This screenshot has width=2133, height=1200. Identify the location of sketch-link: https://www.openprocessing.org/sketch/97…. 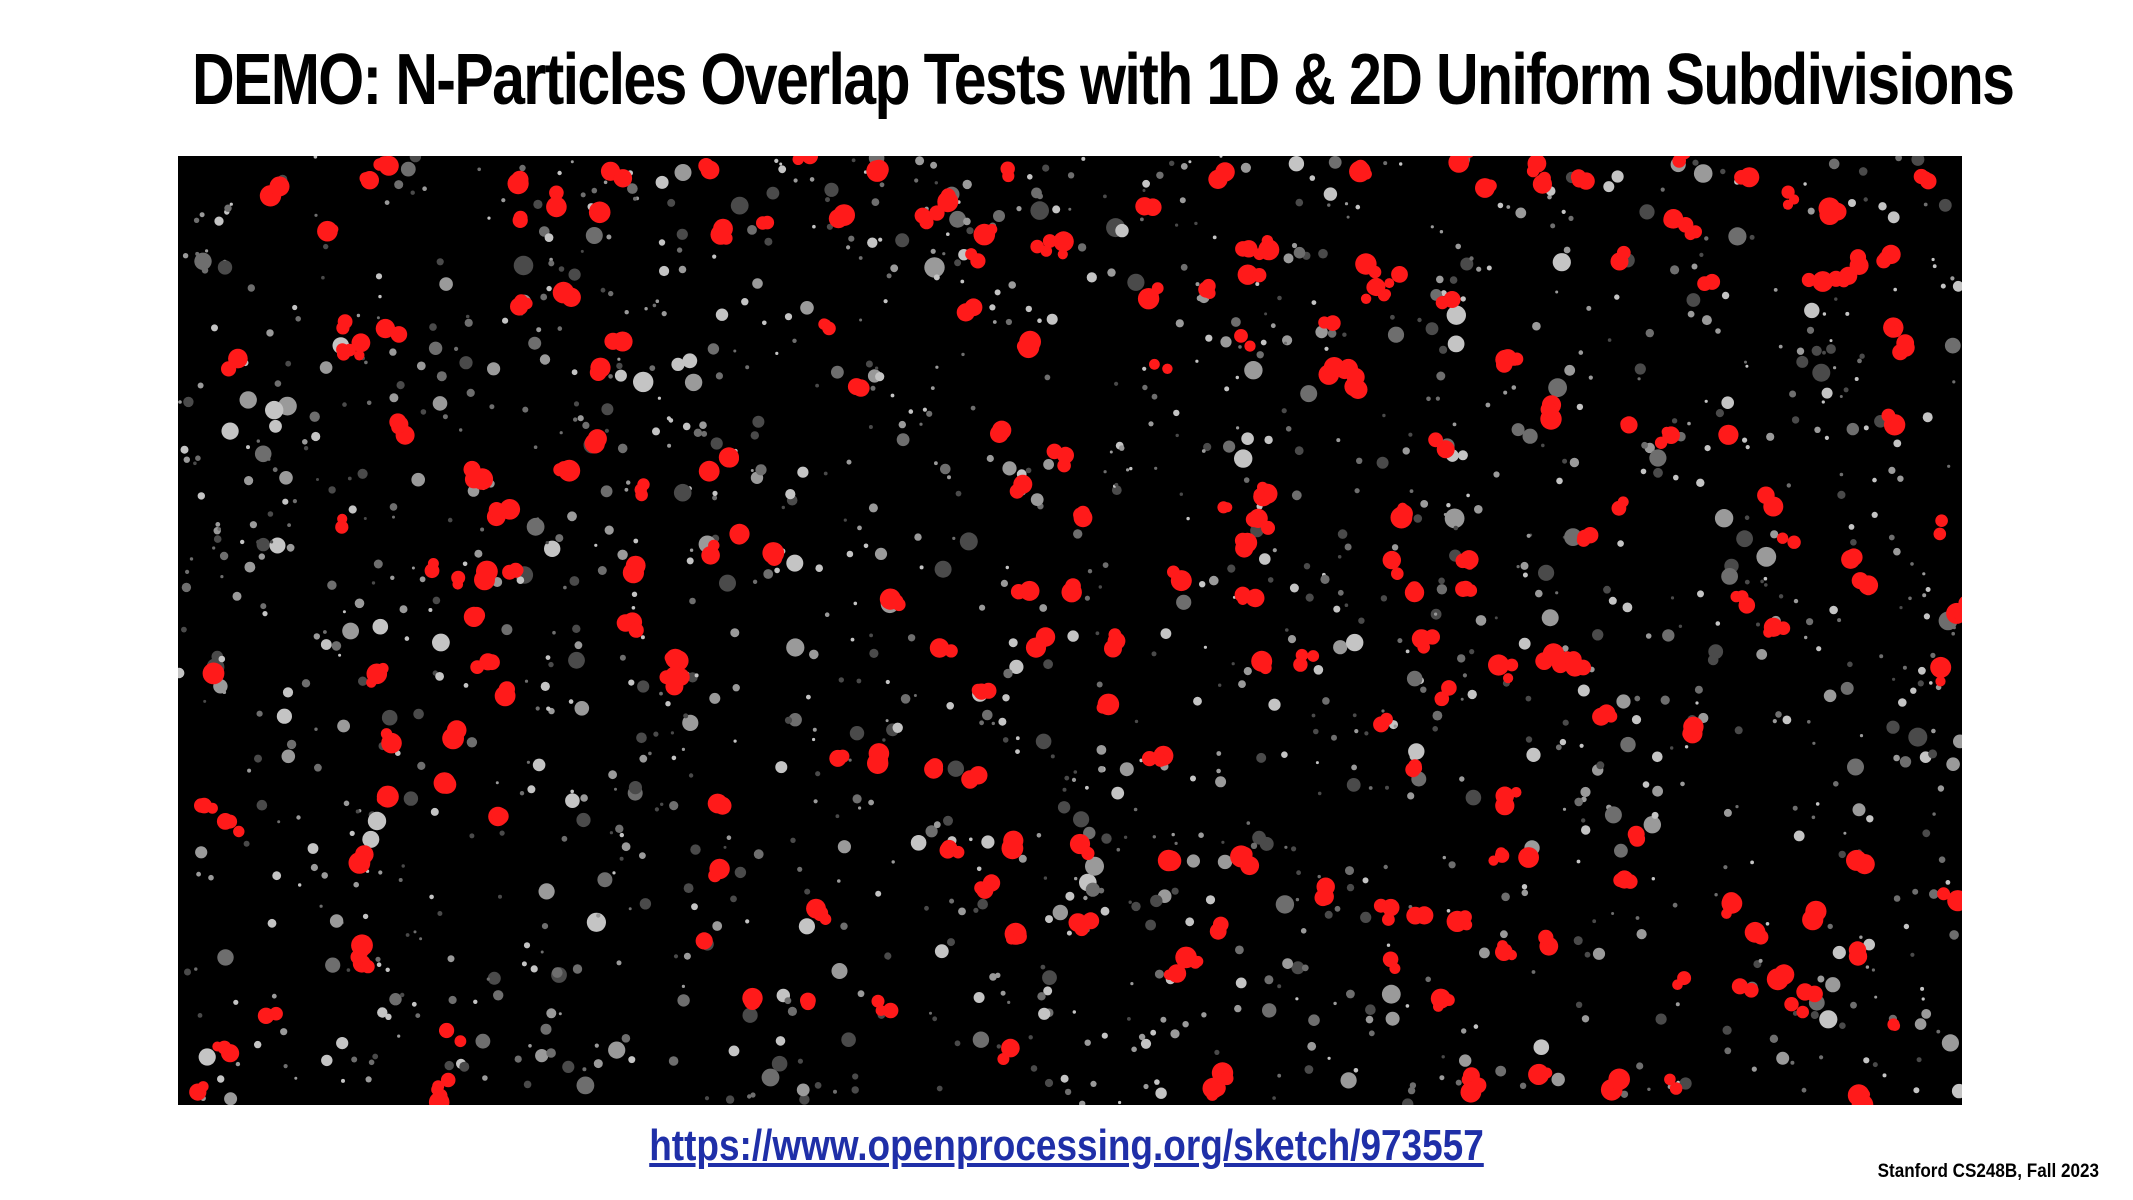
(1066, 1145).